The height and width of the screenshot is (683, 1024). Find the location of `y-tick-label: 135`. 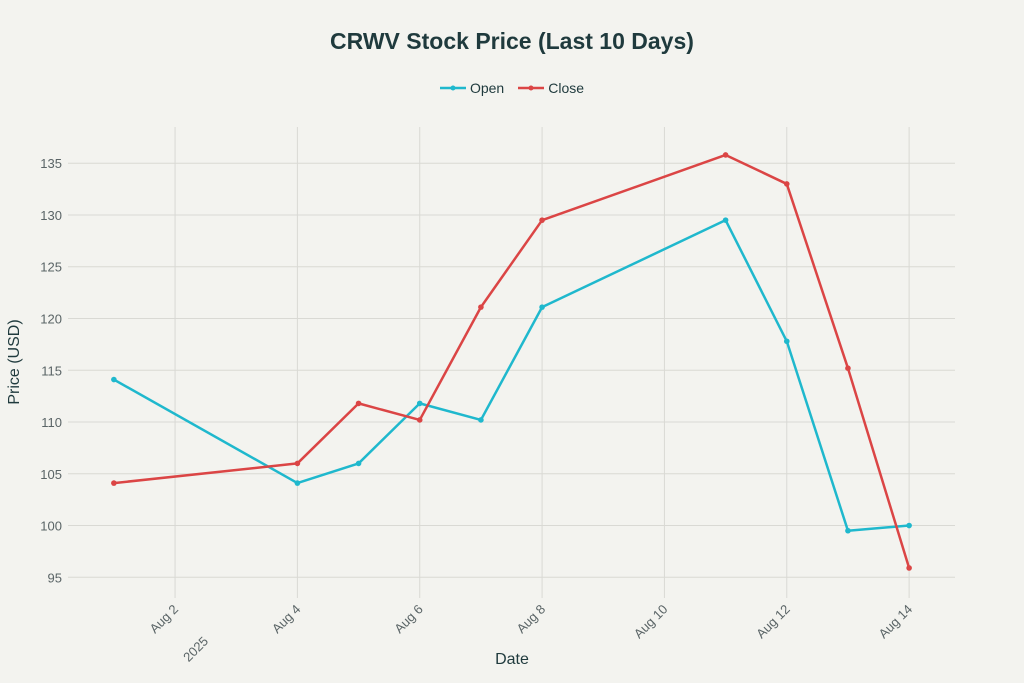

y-tick-label: 135 is located at coordinates (51, 163).